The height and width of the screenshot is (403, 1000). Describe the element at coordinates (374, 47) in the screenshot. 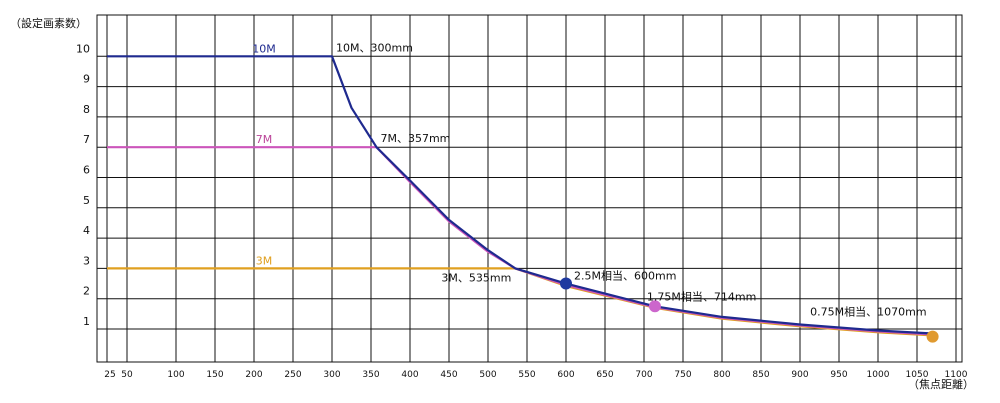

I see `annotation-label: 10M、300mm` at that location.